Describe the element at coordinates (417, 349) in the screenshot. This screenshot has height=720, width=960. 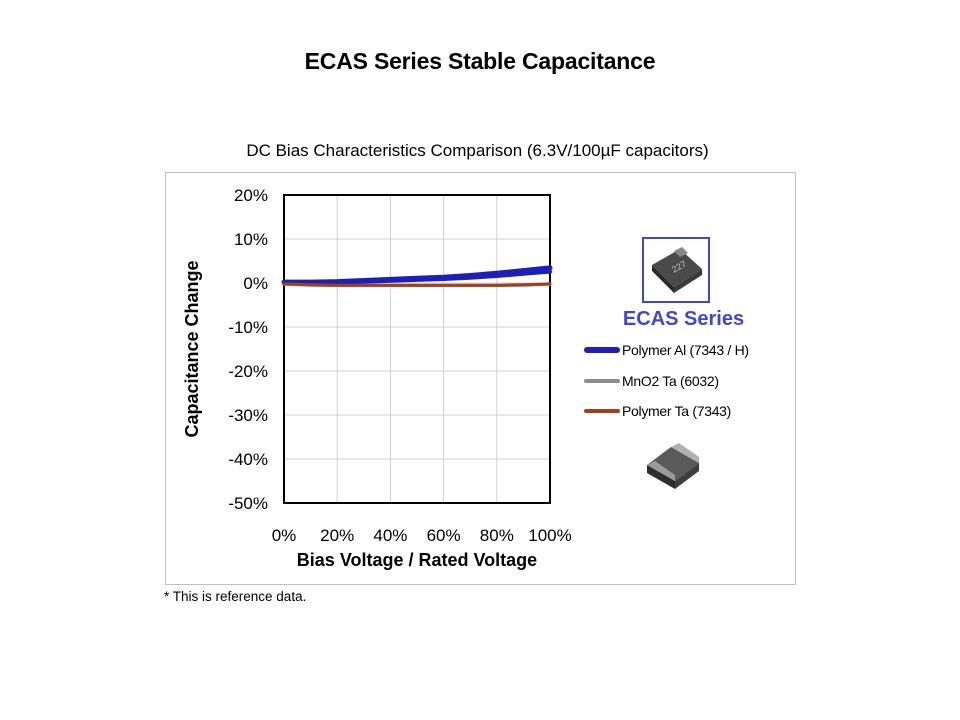
I see `plot-area-border` at that location.